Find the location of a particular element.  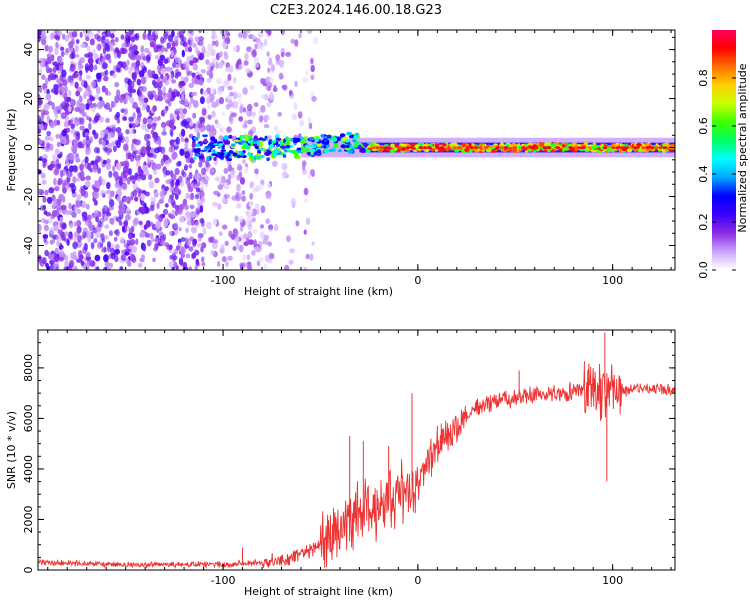

colorbar-label: Normalized spectral amplitude is located at coordinates (742, 147).